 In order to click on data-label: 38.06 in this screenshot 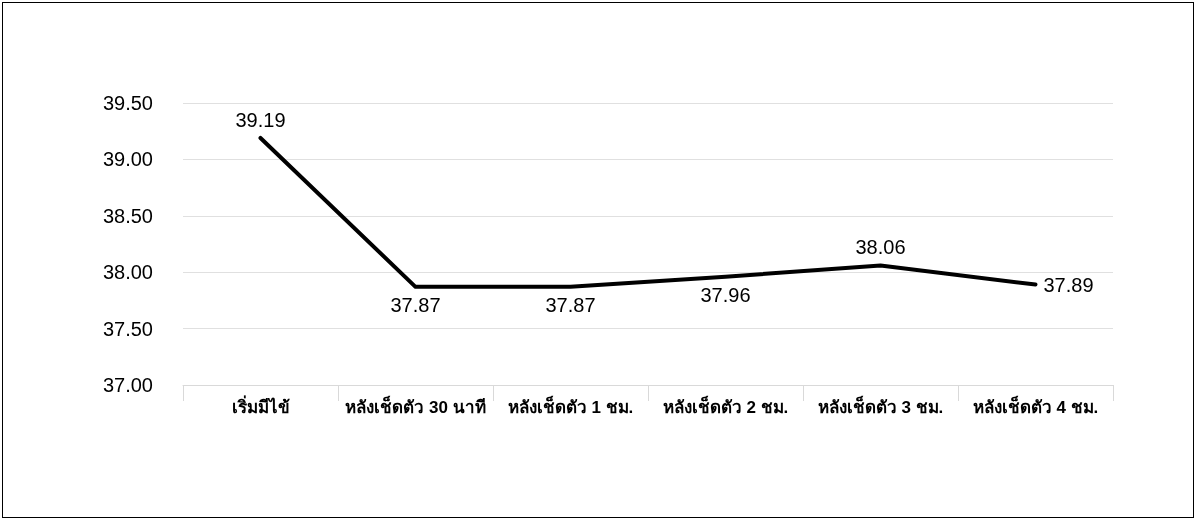, I will do `click(880, 247)`.